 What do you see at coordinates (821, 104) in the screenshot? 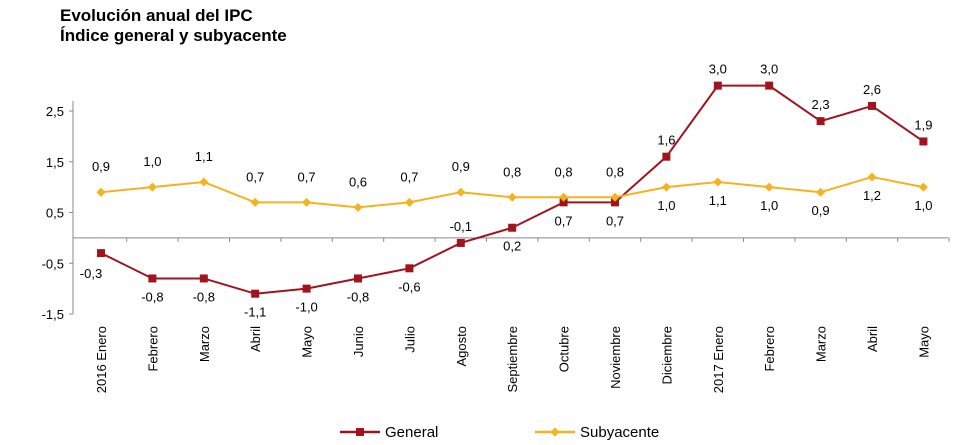
I see `general-data-label: 2,3` at bounding box center [821, 104].